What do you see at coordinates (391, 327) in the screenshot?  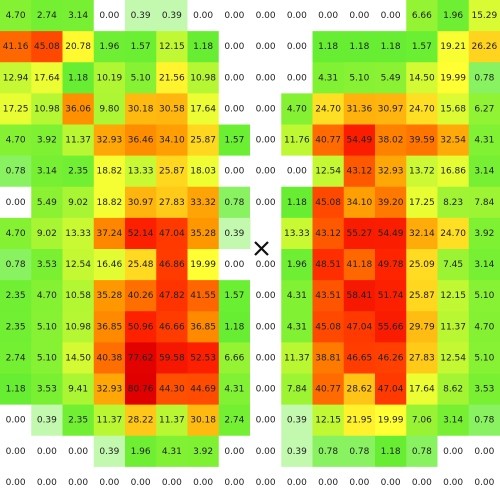 I see `cell-value: 55.66` at bounding box center [391, 327].